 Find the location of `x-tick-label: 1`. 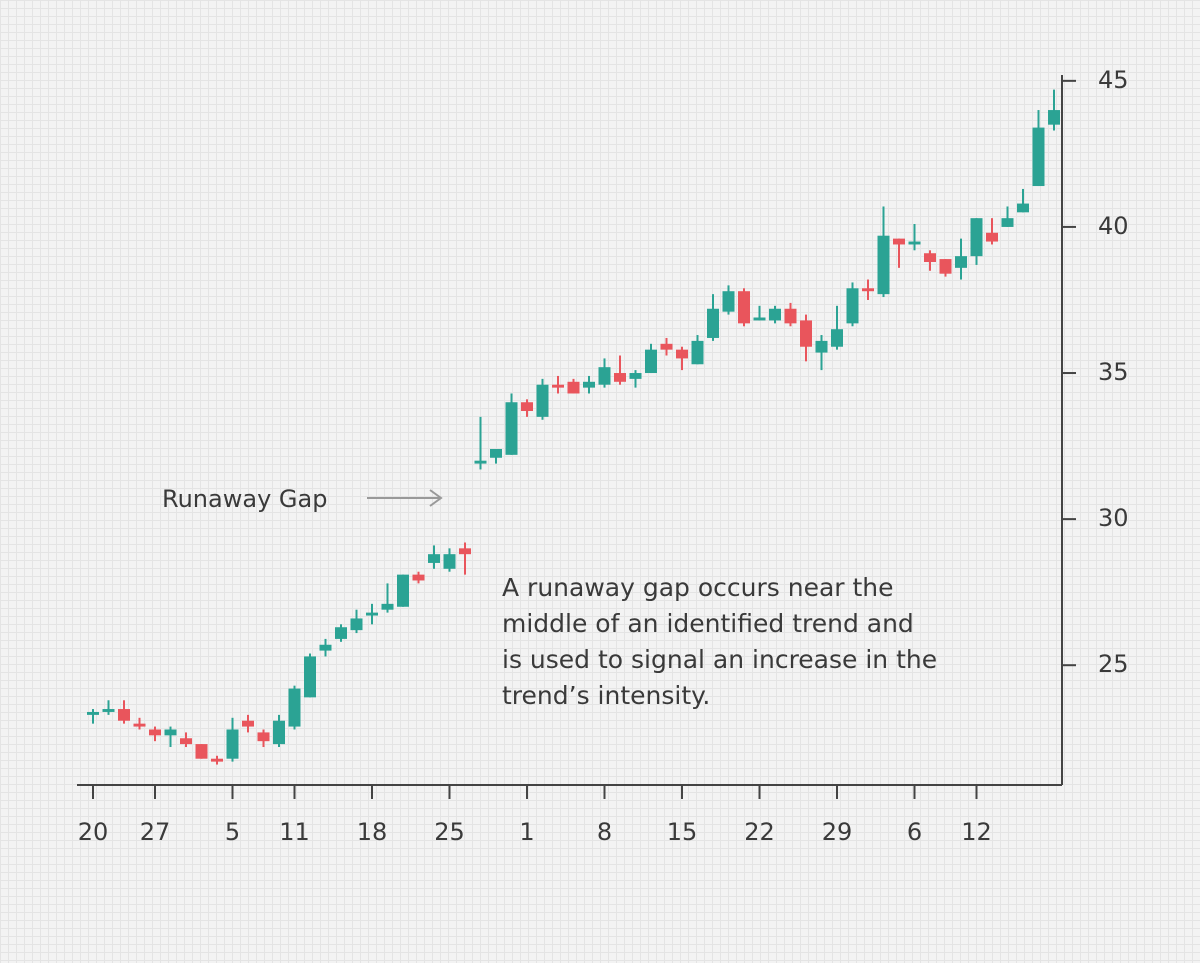

x-tick-label: 1 is located at coordinates (526, 832).